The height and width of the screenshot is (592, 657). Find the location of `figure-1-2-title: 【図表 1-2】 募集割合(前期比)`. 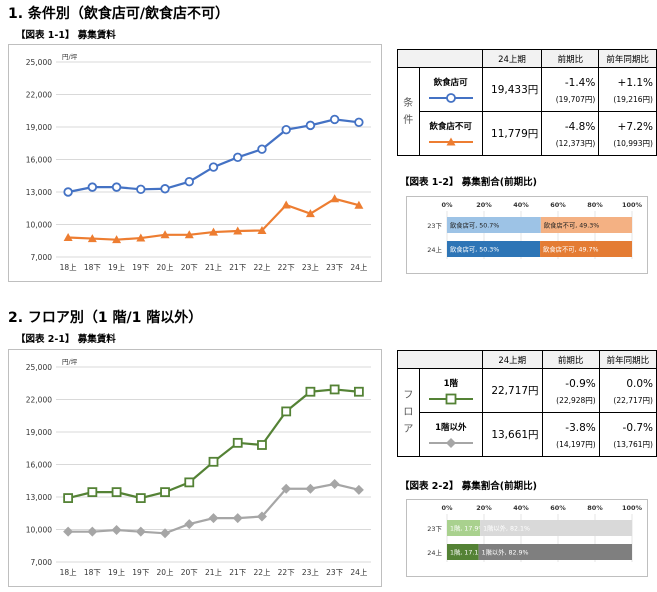

figure-1-2-title: 【図表 1-2】 募集割合(前期比) is located at coordinates (468, 182).